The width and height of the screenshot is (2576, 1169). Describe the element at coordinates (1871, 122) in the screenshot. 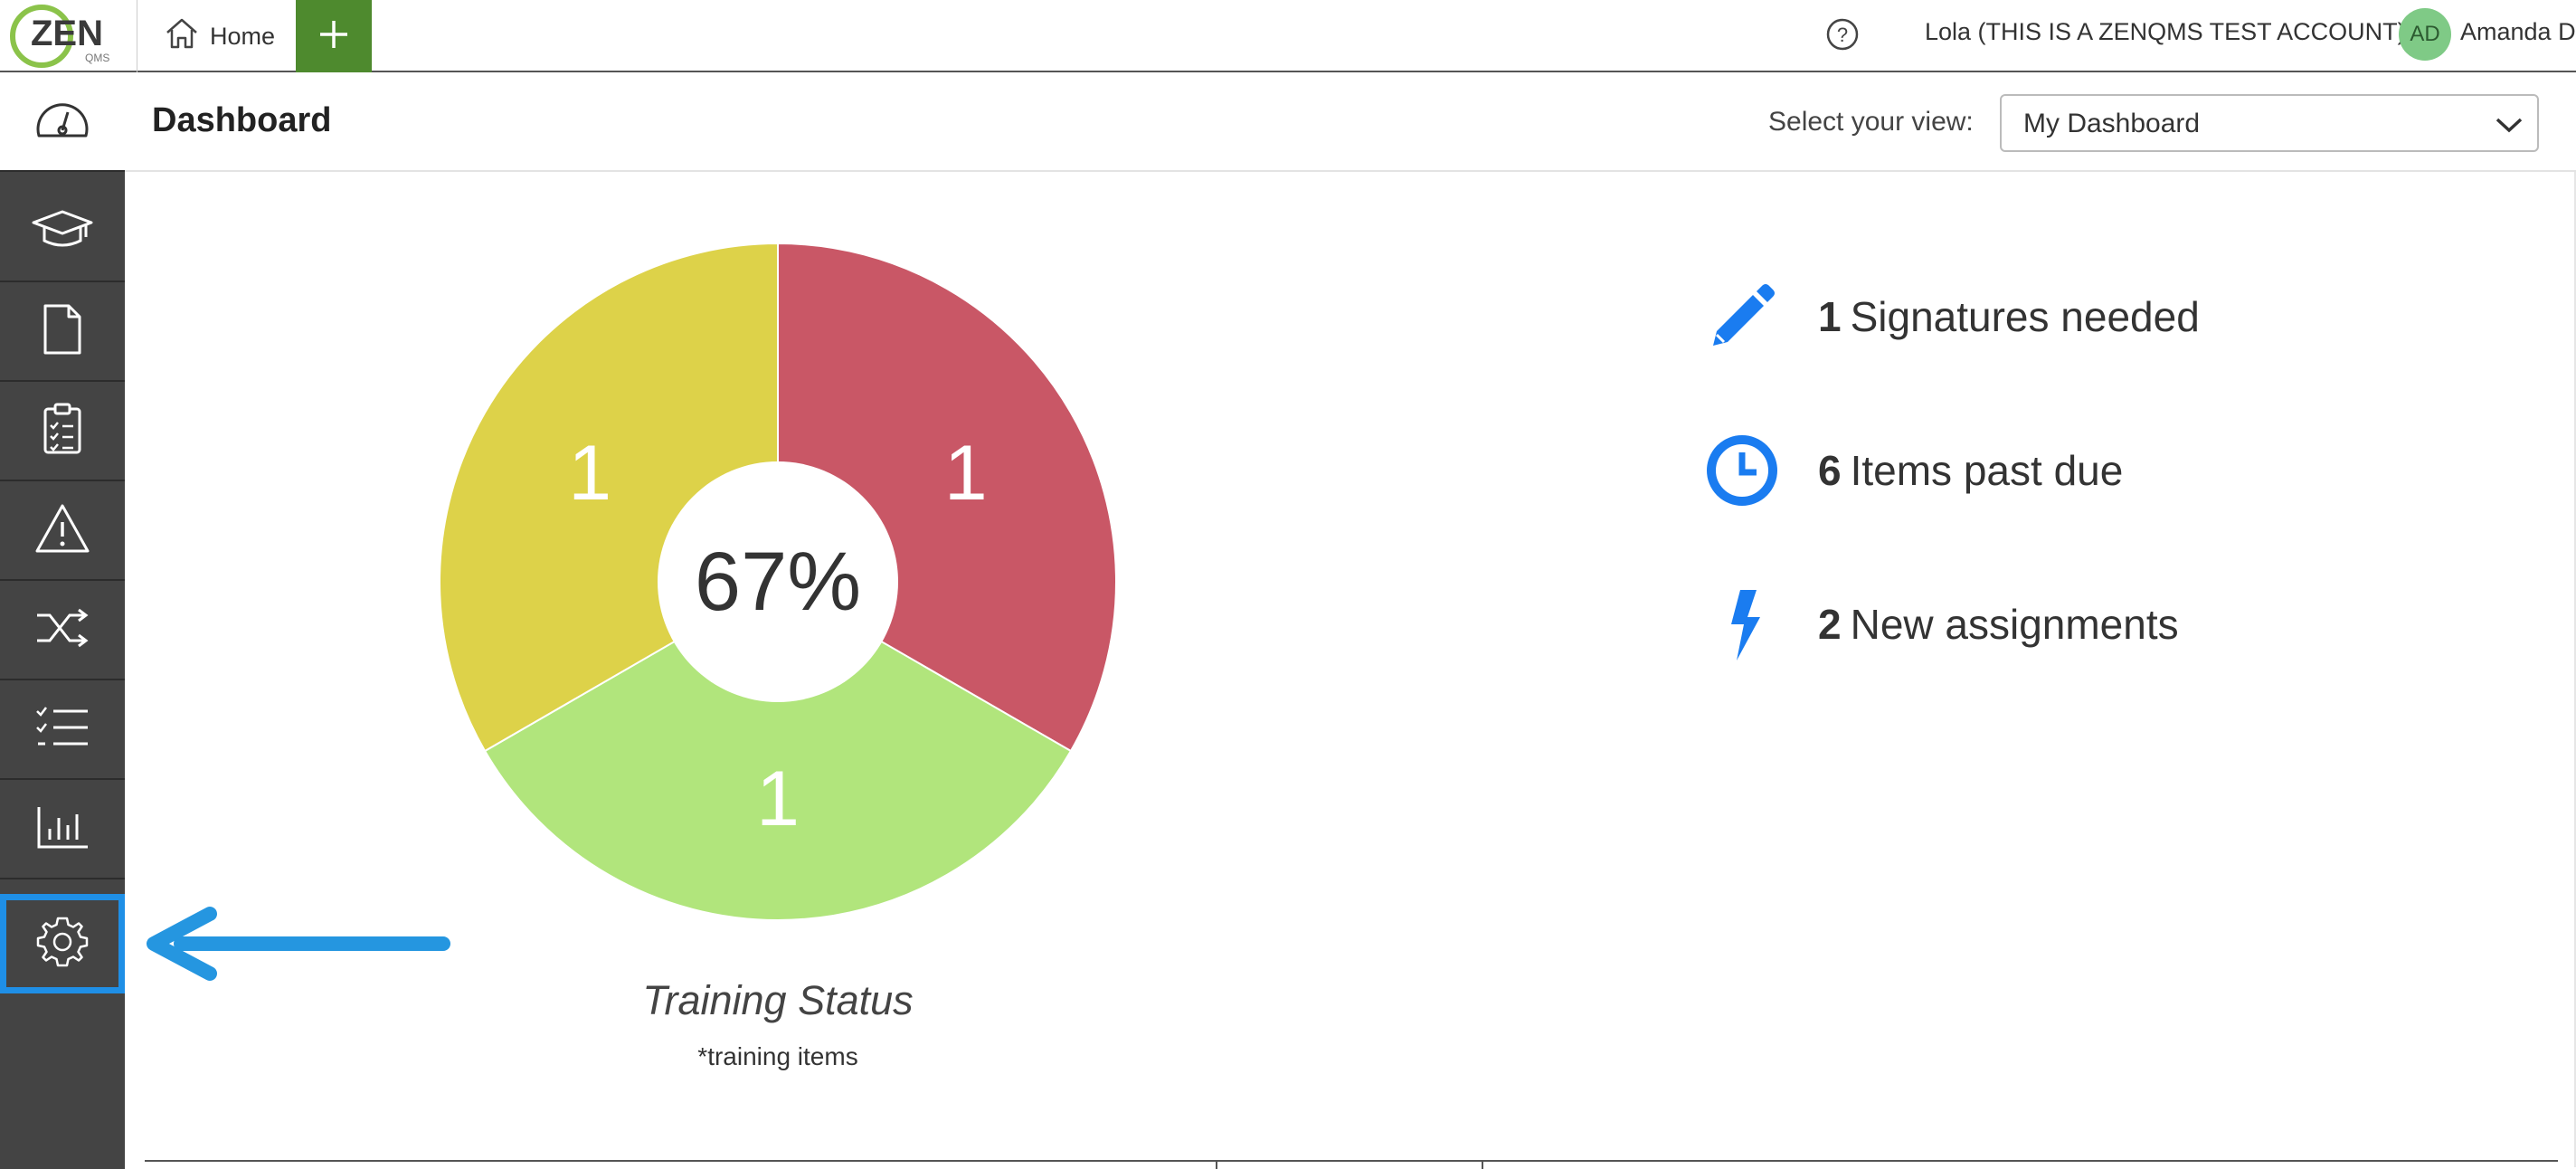

I see `view-select-label: Select your view:` at that location.